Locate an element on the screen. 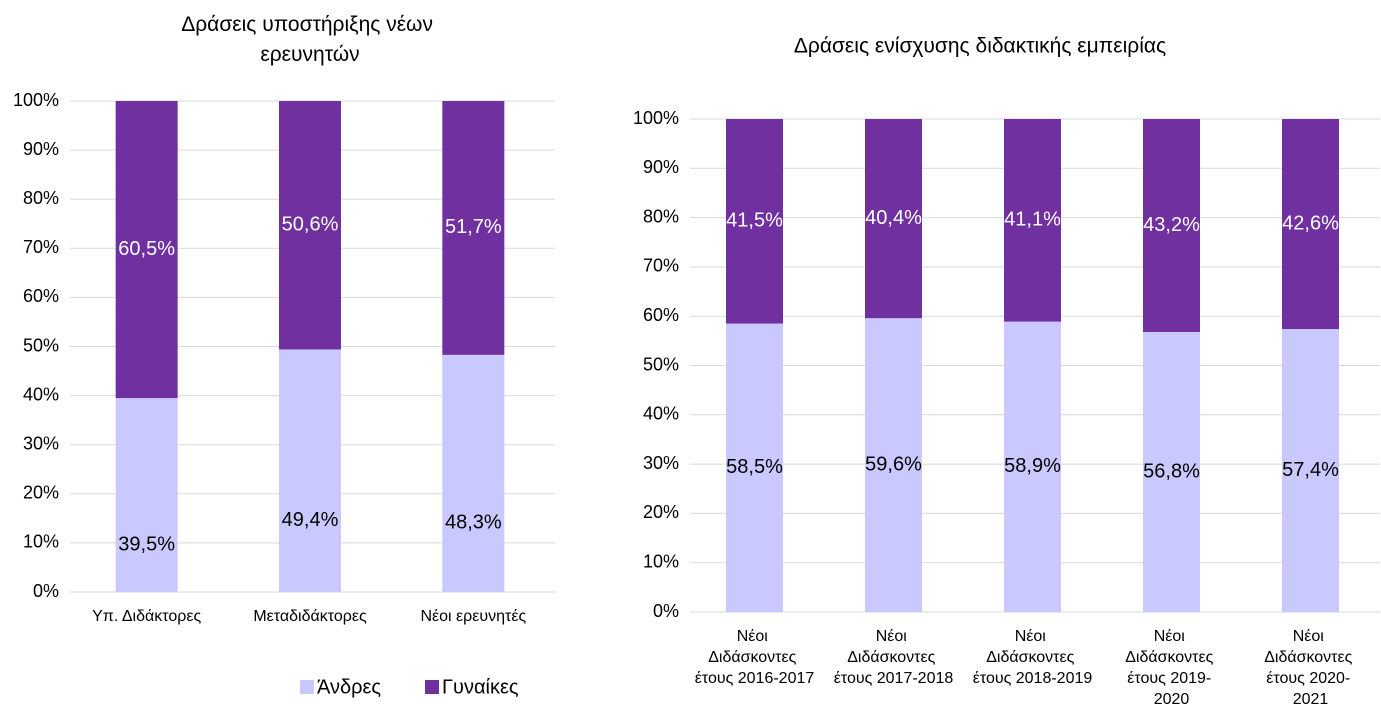 The width and height of the screenshot is (1381, 725). chart-title: Δράσεις ενίσχυσης διδακτικής εμπειρίας is located at coordinates (980, 46).